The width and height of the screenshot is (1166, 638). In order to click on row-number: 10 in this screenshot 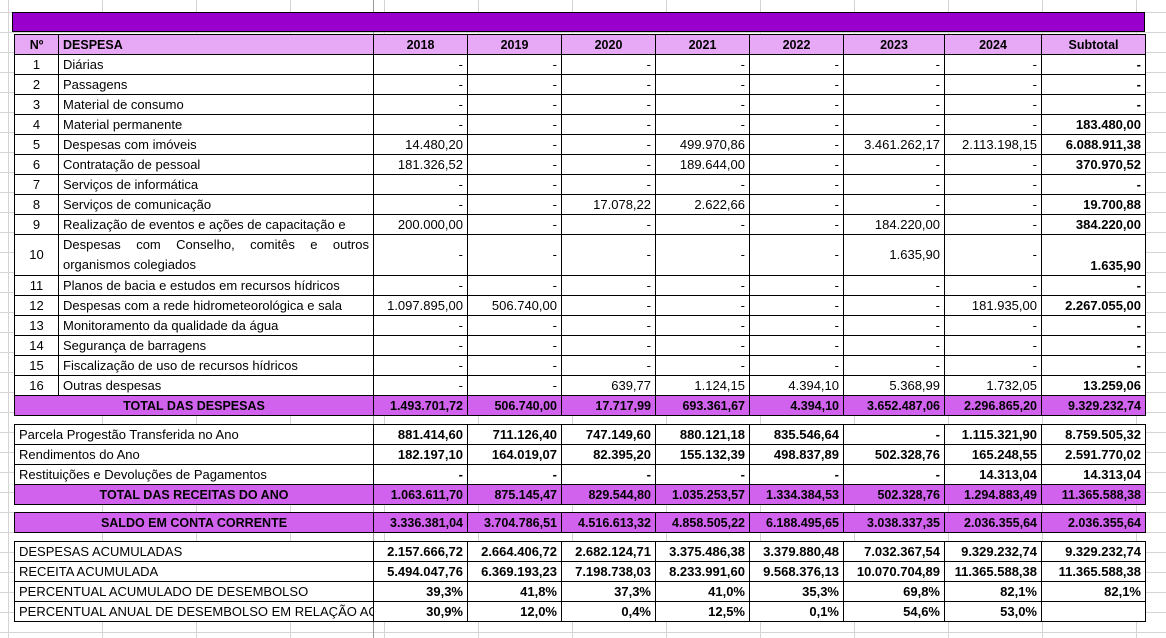, I will do `click(36, 255)`.